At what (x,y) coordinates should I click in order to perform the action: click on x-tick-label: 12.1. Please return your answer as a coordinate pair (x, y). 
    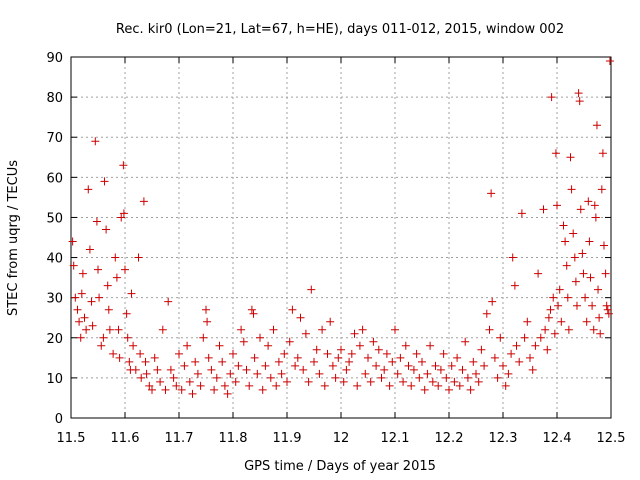
    Looking at the image, I should click on (395, 438).